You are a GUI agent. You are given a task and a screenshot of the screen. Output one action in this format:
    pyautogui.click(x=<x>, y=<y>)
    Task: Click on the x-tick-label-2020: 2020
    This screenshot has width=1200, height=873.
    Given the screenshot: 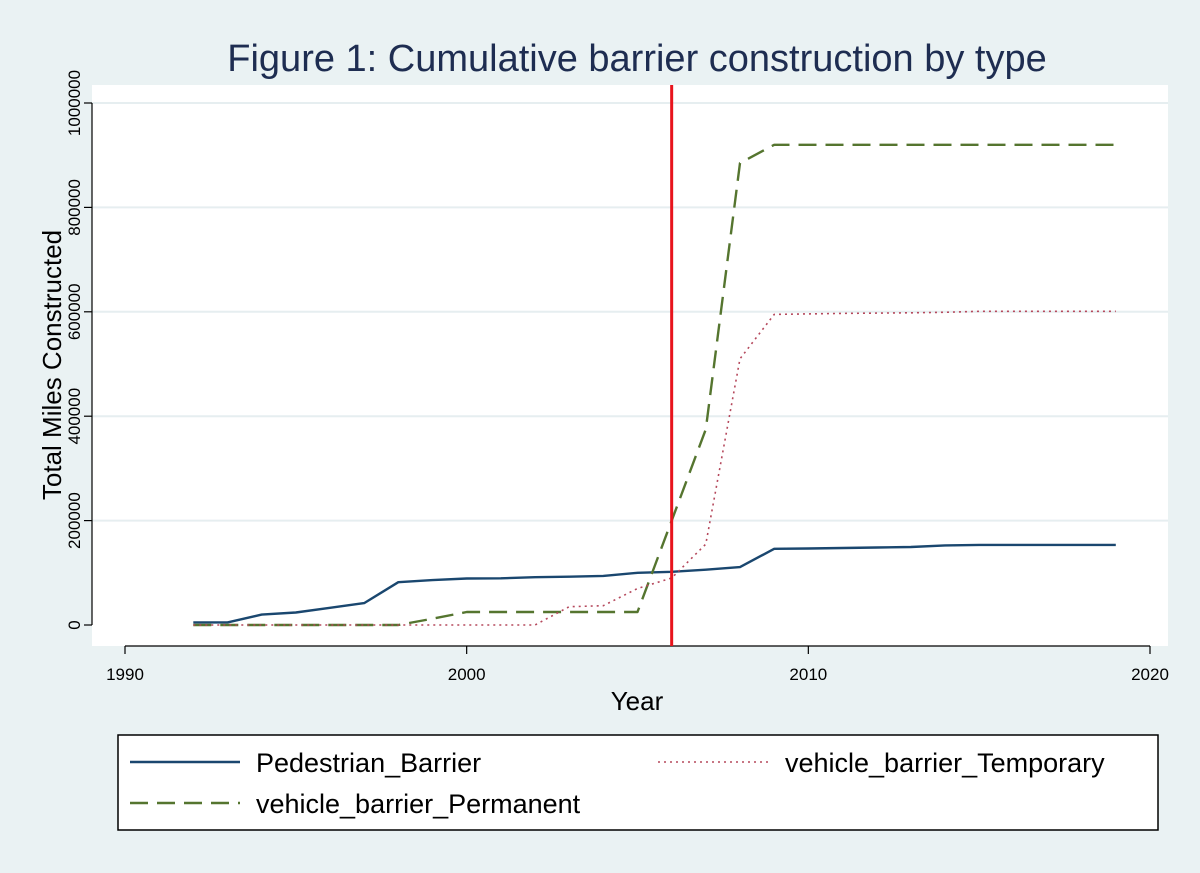 What is the action you would take?
    pyautogui.click(x=1150, y=674)
    